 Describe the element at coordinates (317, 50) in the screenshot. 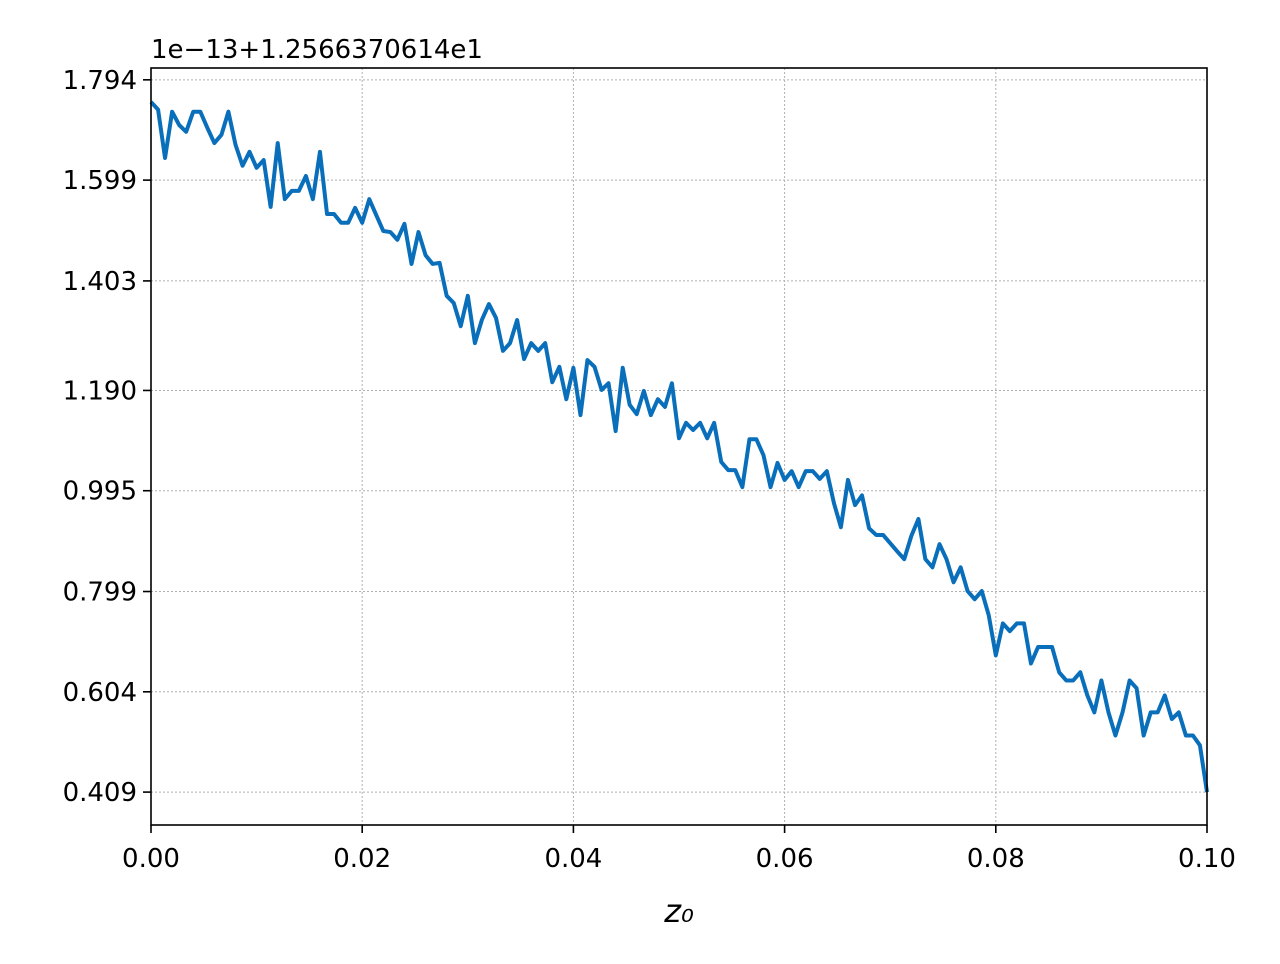

I see `offset-label: 1e−13+1.2566370614e1` at that location.